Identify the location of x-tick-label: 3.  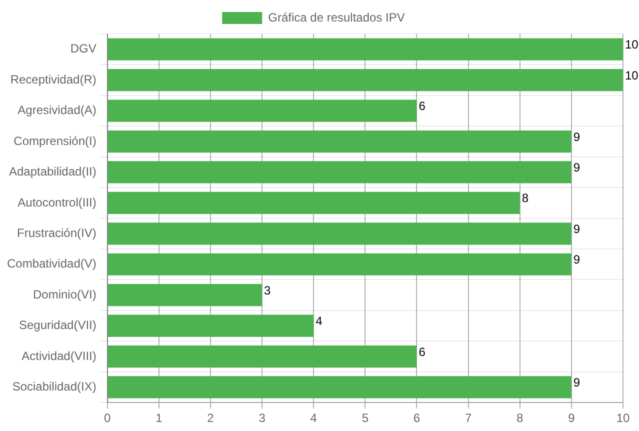
(262, 418).